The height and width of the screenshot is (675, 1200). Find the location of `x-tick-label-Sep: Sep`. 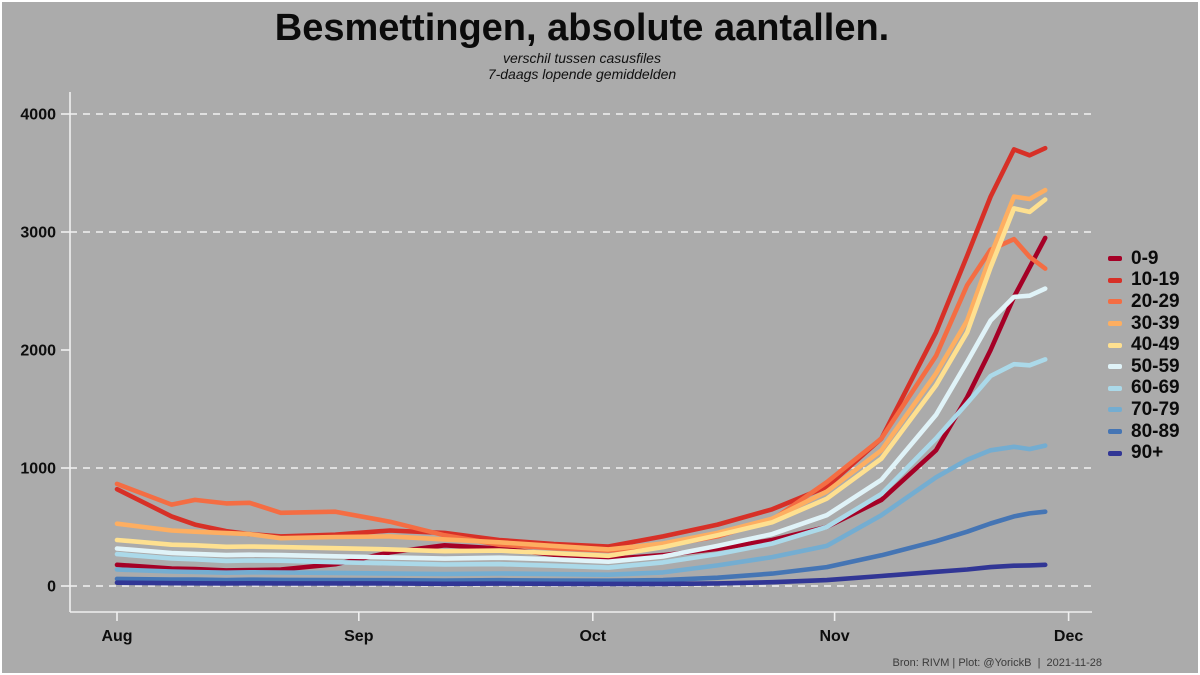

x-tick-label-Sep: Sep is located at coordinates (359, 636).